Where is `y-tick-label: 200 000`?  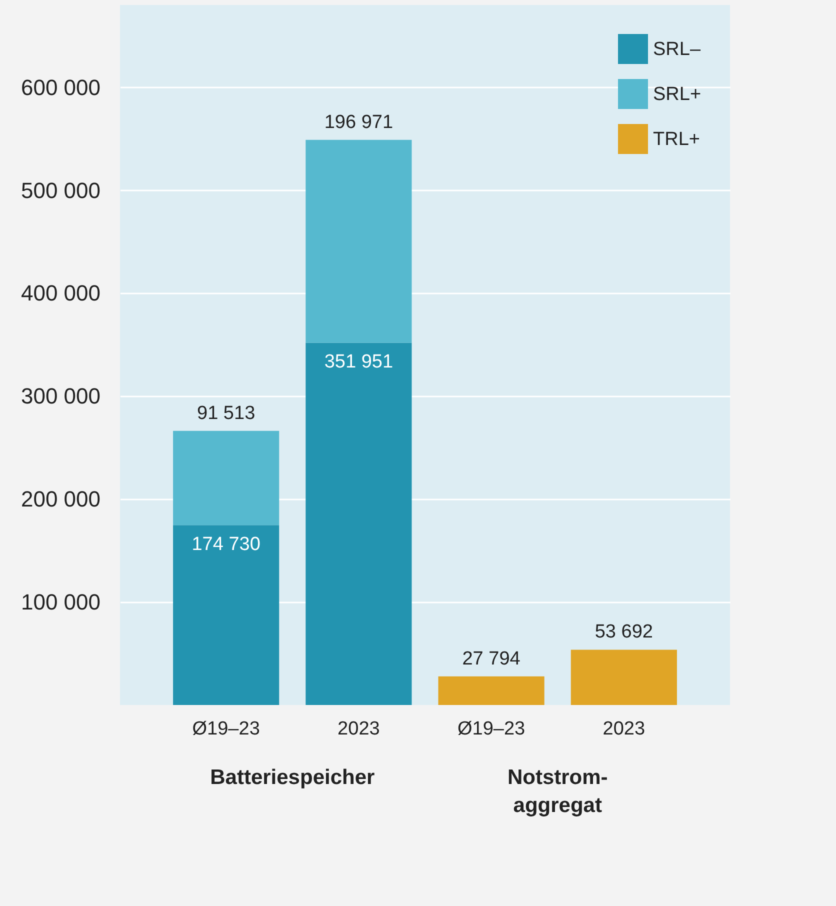 y-tick-label: 200 000 is located at coordinates (60, 499).